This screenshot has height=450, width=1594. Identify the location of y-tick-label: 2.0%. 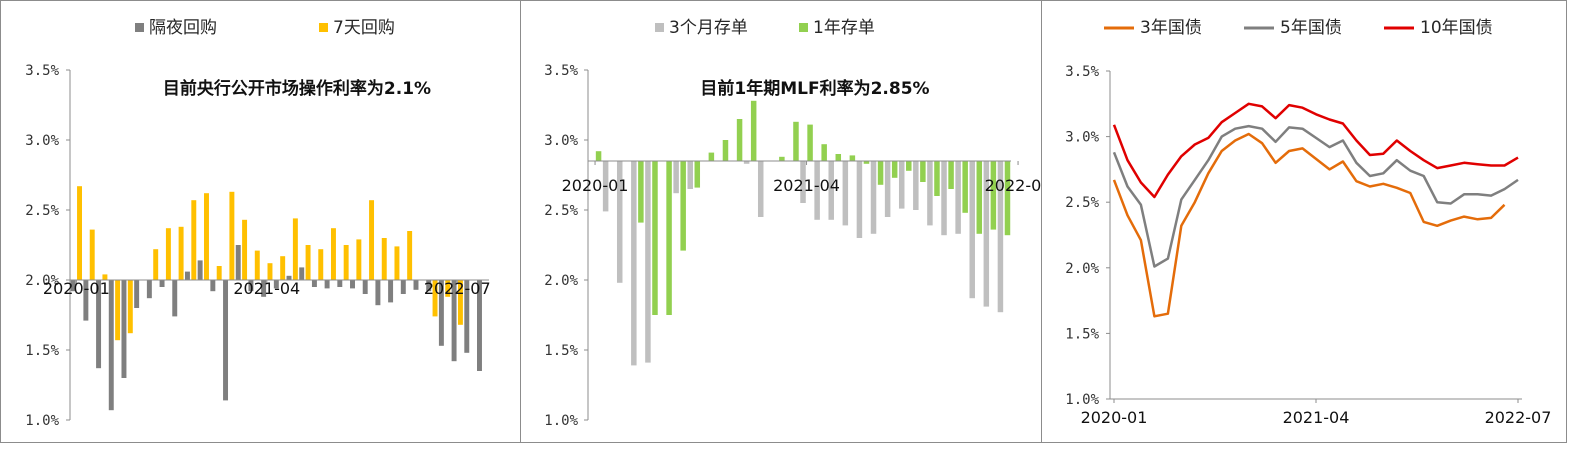
(1082, 269).